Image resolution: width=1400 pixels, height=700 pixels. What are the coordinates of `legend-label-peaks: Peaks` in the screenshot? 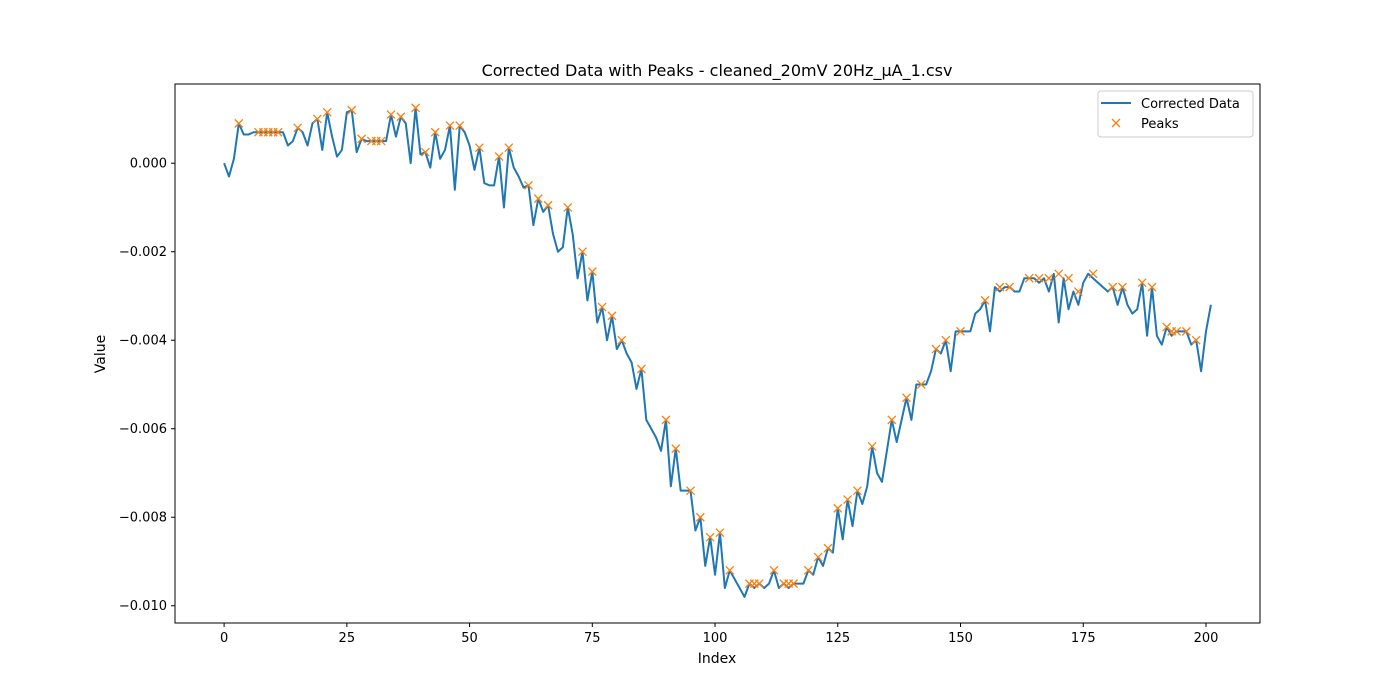 It's located at (1160, 124).